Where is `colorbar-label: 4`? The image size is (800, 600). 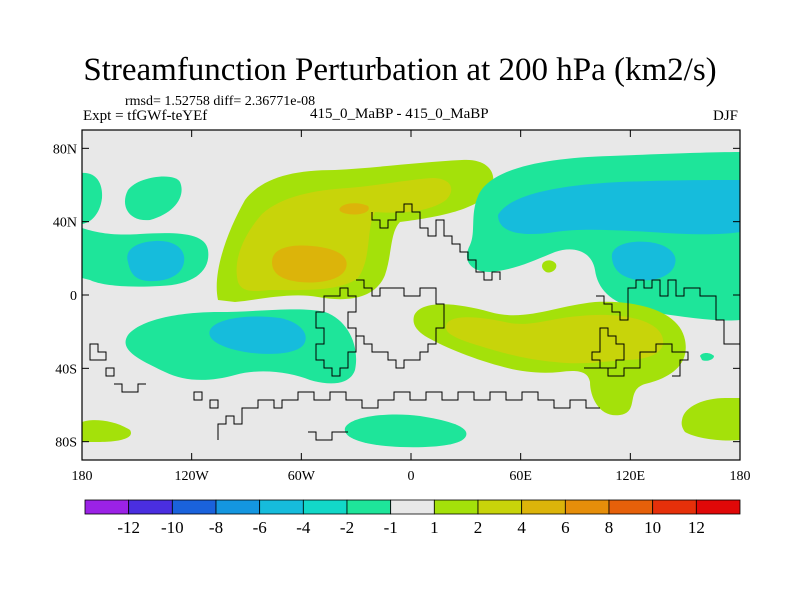
colorbar-label: 4 is located at coordinates (521, 527).